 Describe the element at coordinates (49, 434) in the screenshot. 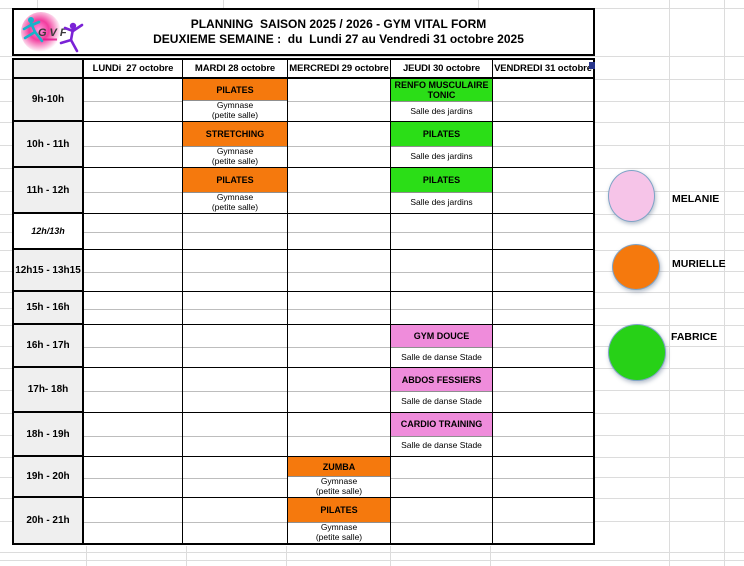

I see `time-slot-label: 18h - 19h` at that location.